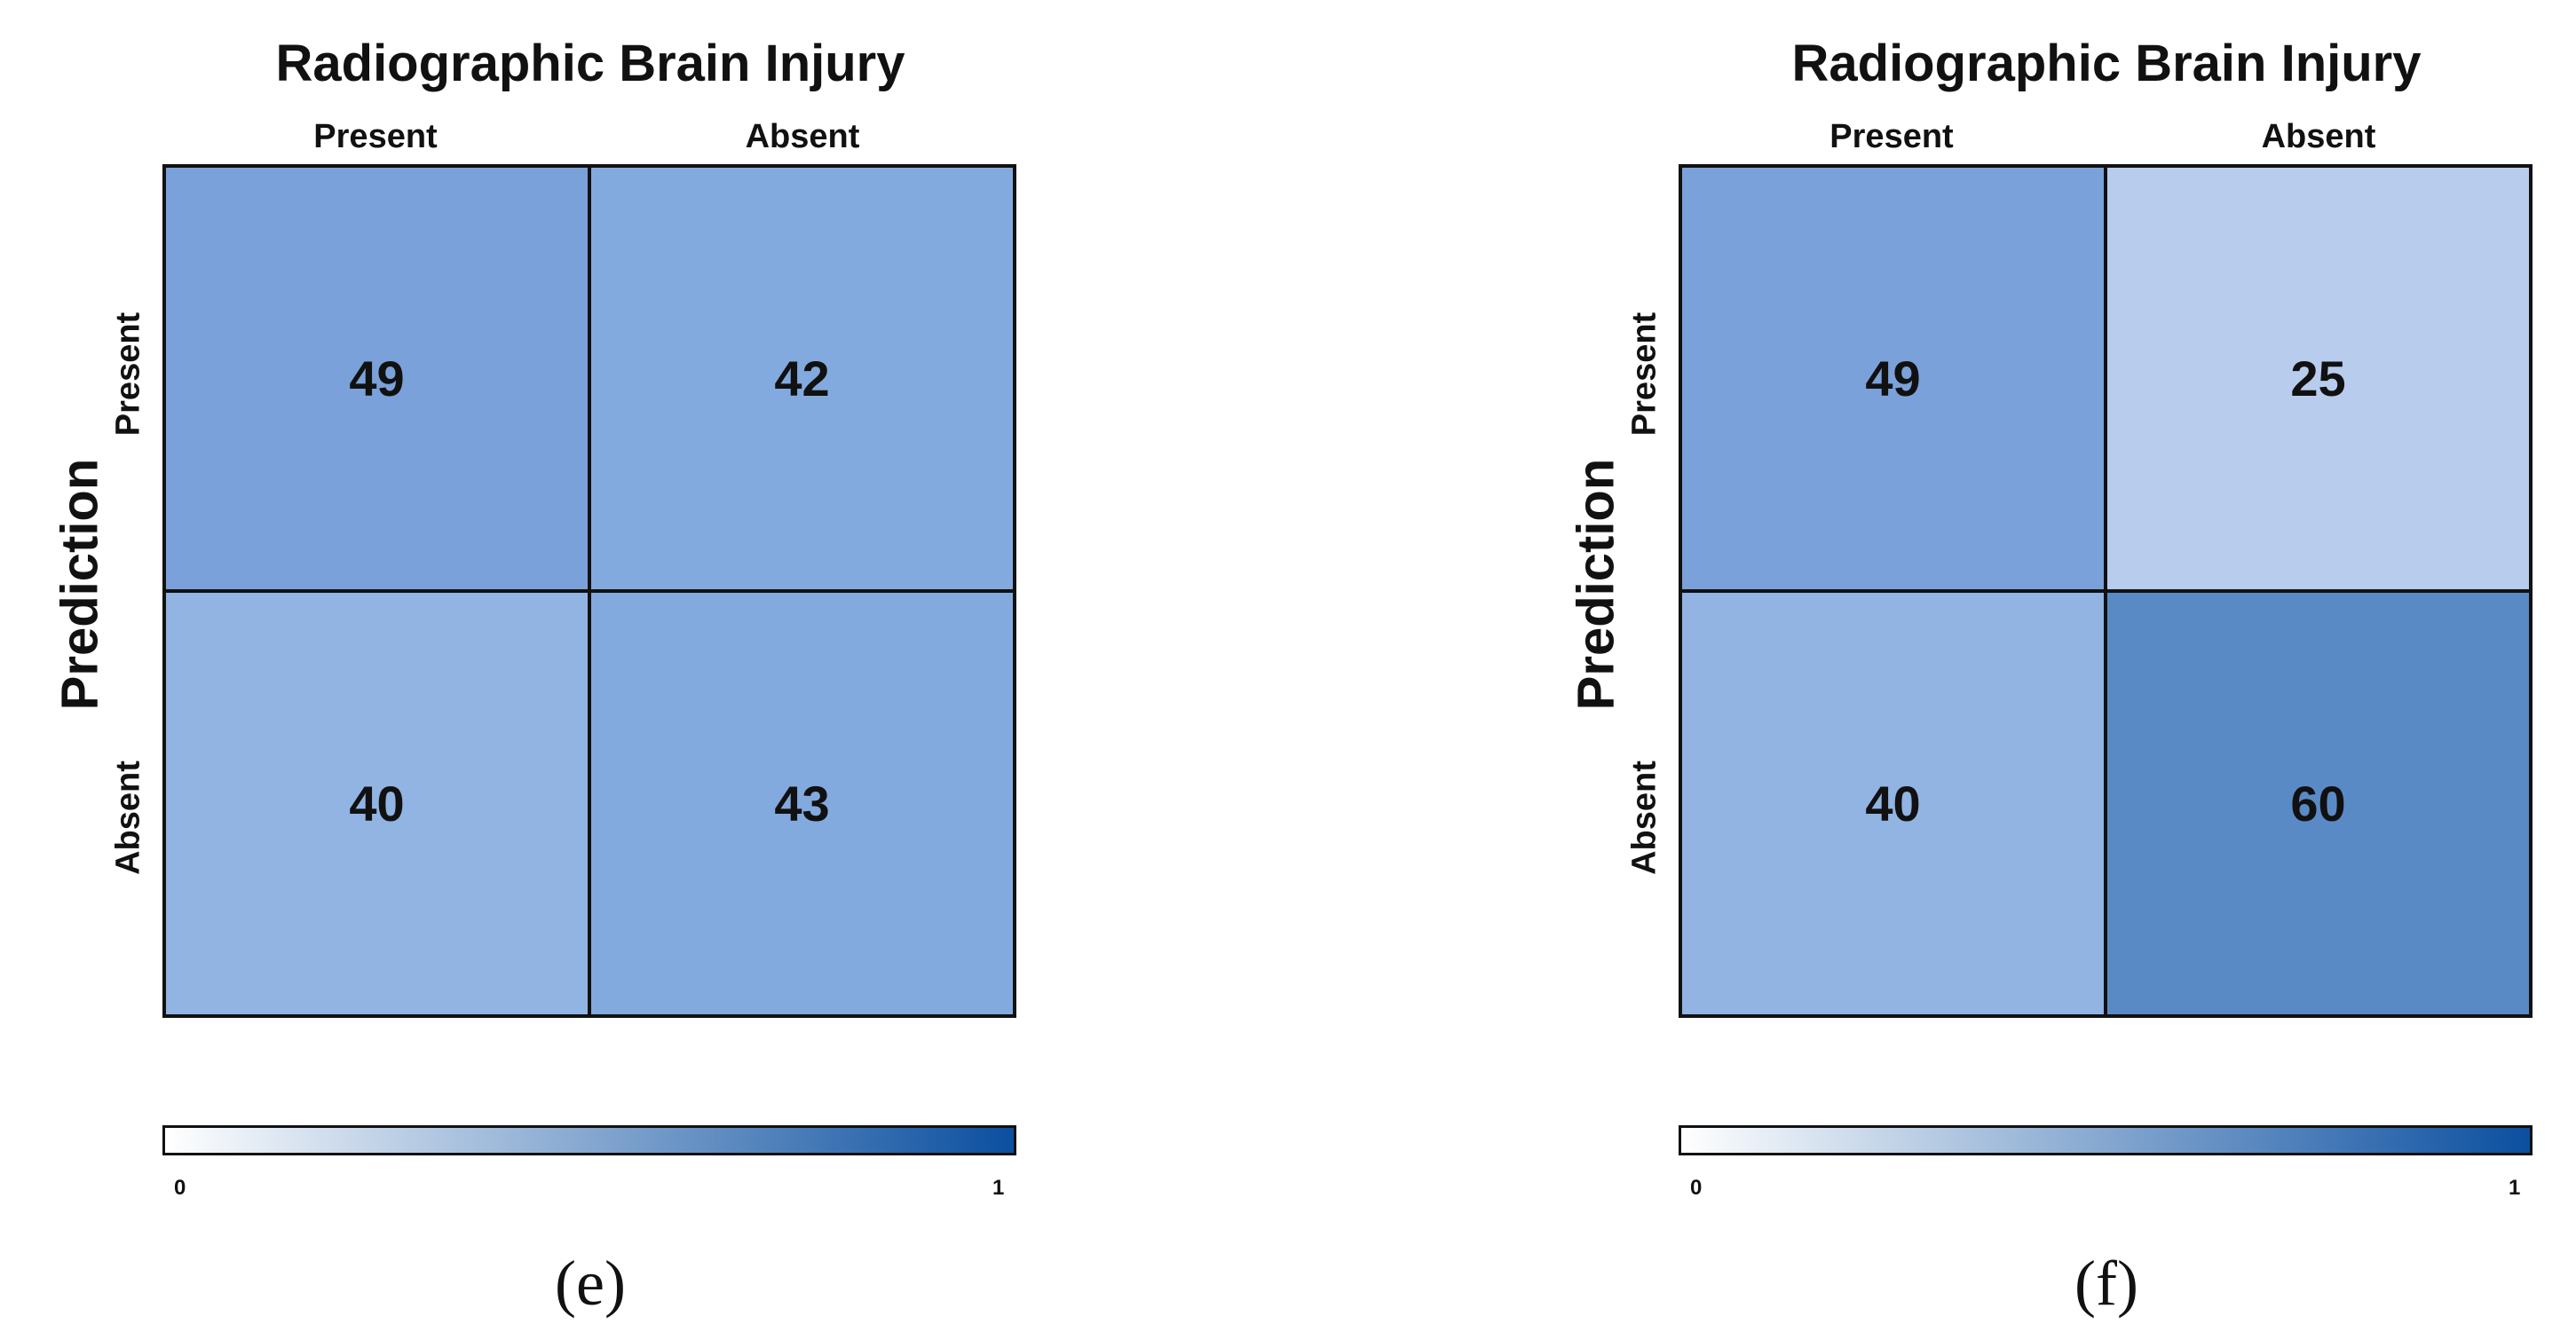 This screenshot has width=2576, height=1340. I want to click on matrix-cell-present-absent: 25, so click(2317, 379).